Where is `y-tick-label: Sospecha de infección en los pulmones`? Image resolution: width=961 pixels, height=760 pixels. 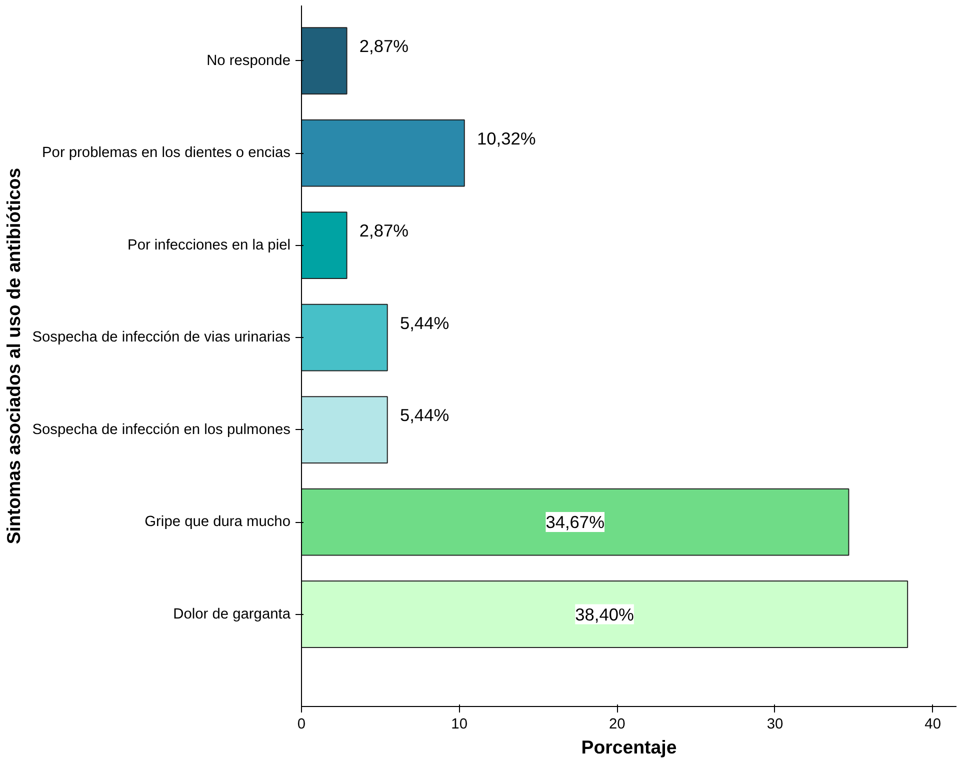
y-tick-label: Sospecha de infección en los pulmones is located at coordinates (161, 430).